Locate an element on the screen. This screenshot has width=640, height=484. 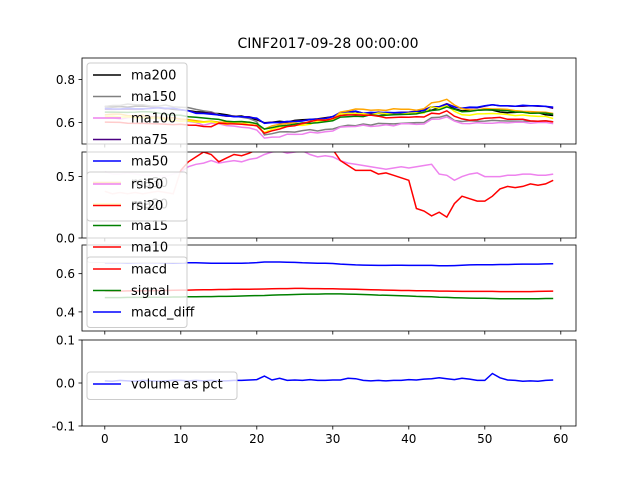
legend-label: volume as pct is located at coordinates (177, 385).